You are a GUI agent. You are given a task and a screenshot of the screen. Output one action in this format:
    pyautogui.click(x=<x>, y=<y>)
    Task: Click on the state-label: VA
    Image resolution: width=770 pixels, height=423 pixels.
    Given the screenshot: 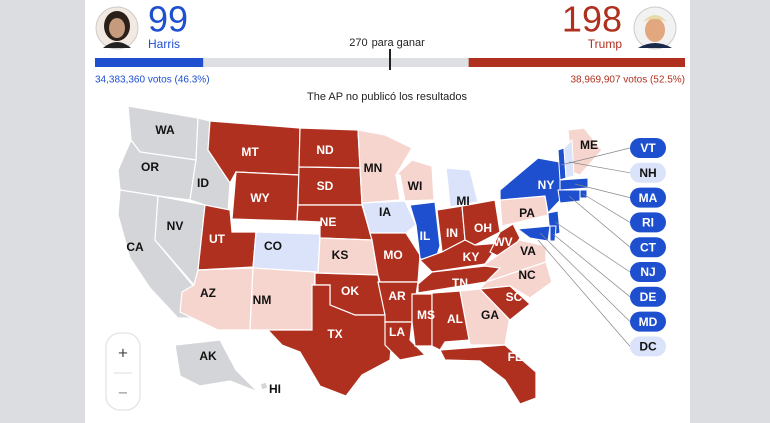 What is the action you would take?
    pyautogui.click(x=528, y=251)
    